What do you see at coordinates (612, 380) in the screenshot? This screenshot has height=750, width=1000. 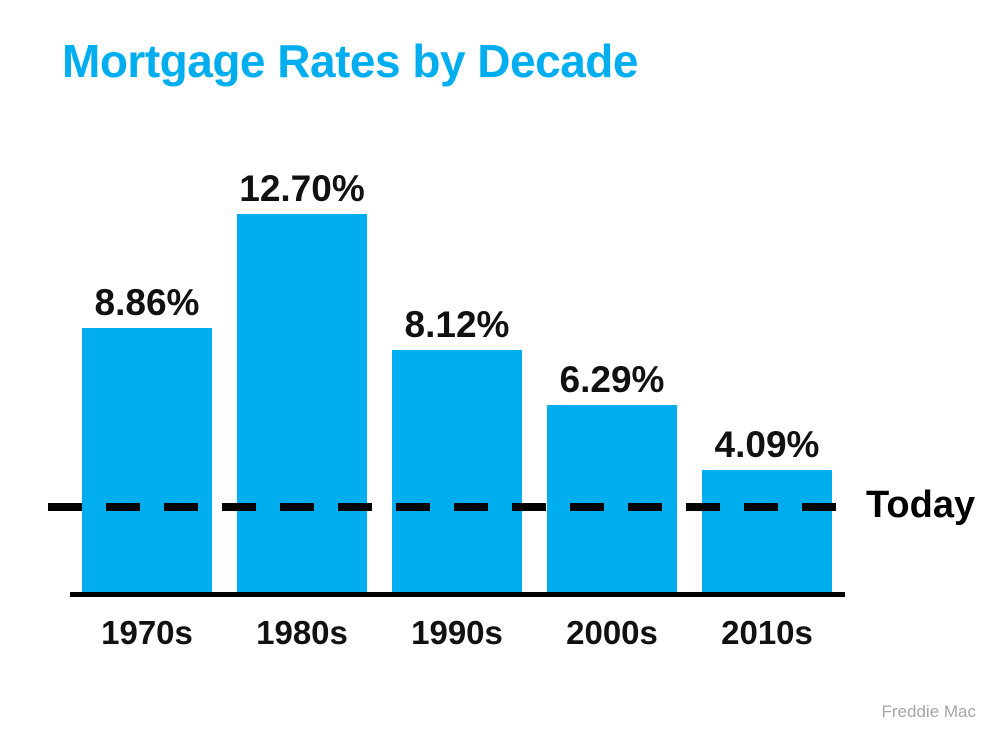 I see `bar-value-label: 6.29%` at bounding box center [612, 380].